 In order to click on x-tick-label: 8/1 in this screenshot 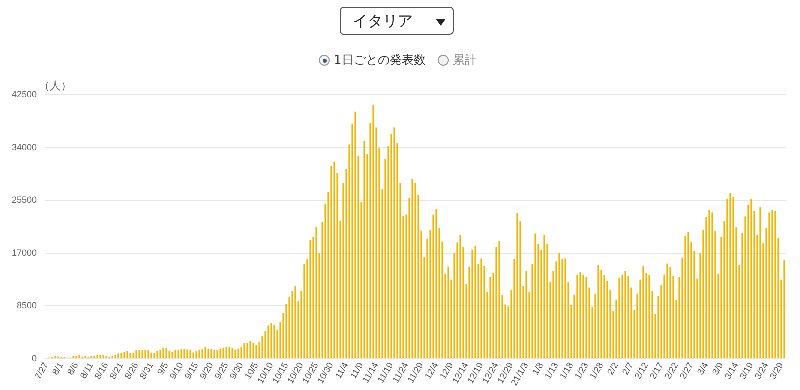, I will do `click(58, 368)`.